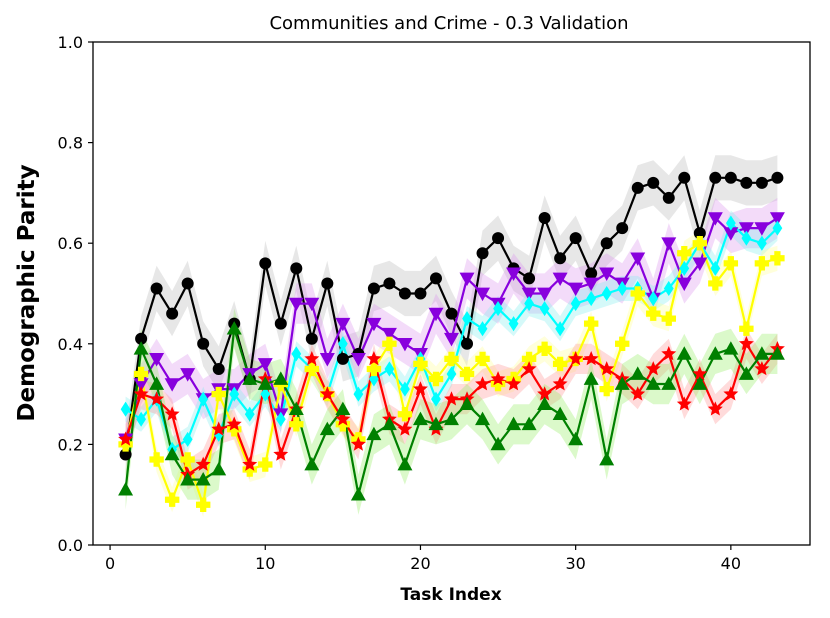 This screenshot has width=830, height=618. What do you see at coordinates (70, 545) in the screenshot?
I see `y-tick-label: 0.0` at bounding box center [70, 545].